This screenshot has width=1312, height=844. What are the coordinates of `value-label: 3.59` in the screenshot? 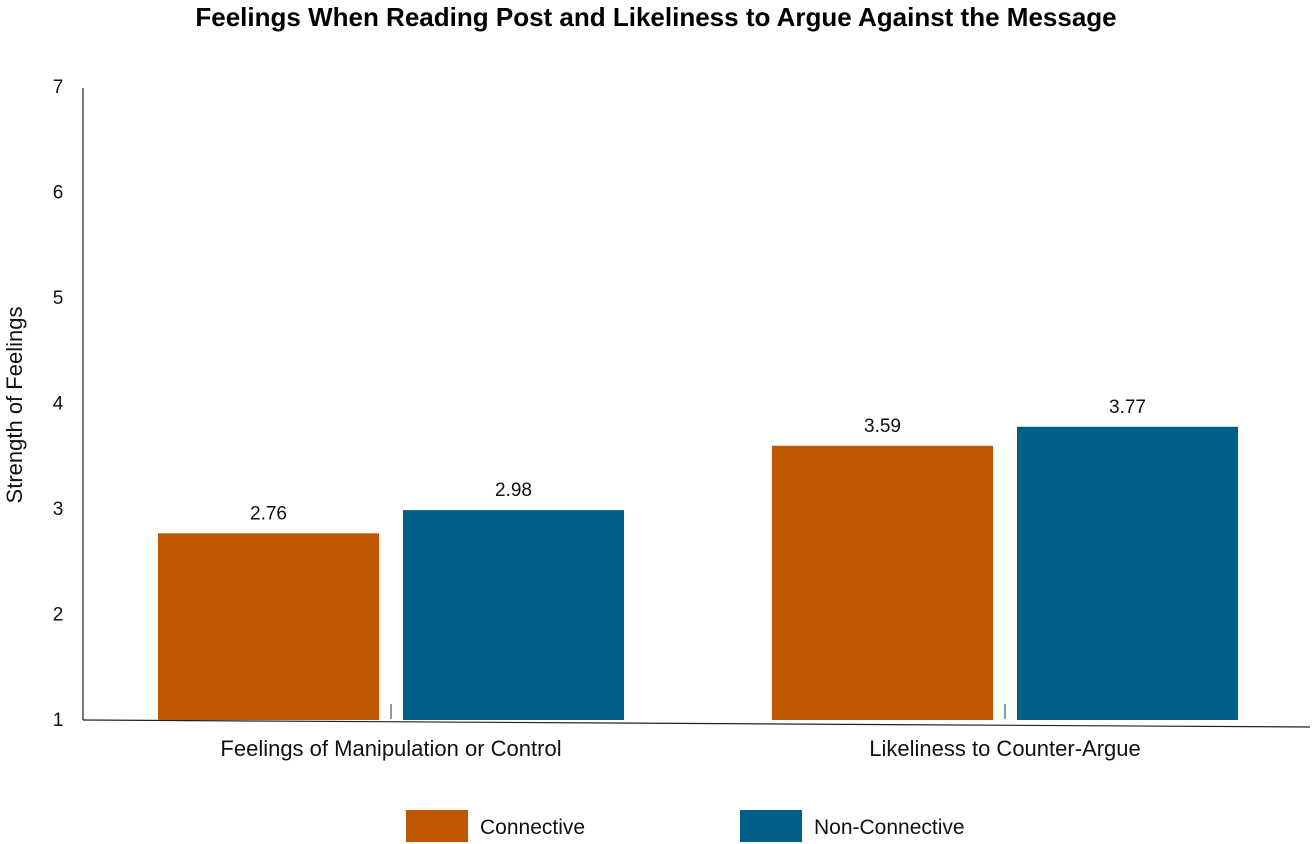 It's located at (882, 426).